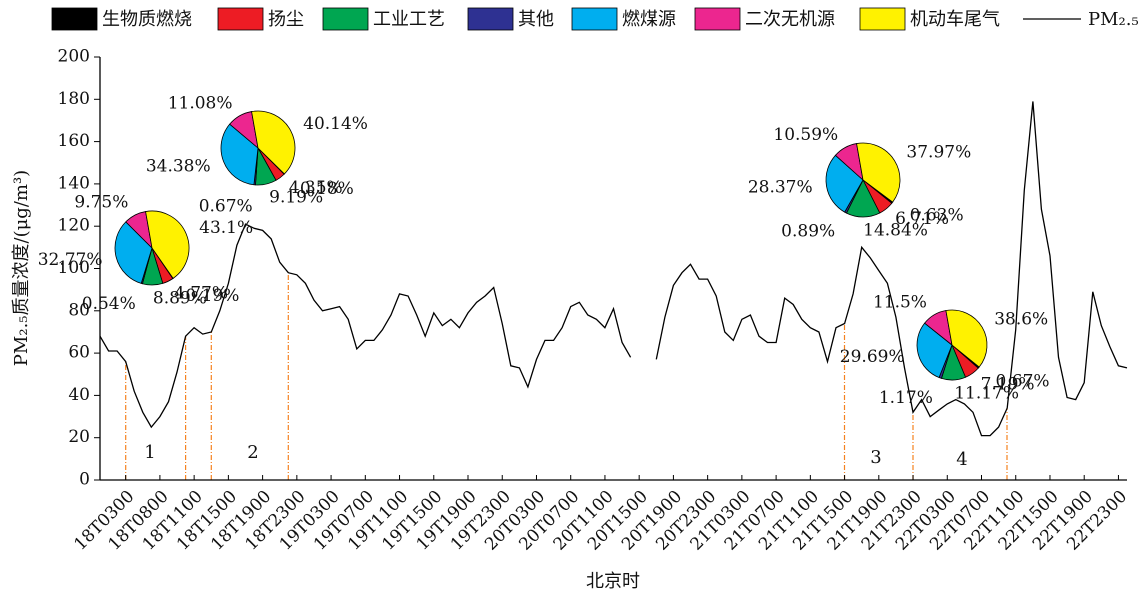 The height and width of the screenshot is (597, 1139). Describe the element at coordinates (79, 395) in the screenshot. I see `y-tick-label: 40` at that location.